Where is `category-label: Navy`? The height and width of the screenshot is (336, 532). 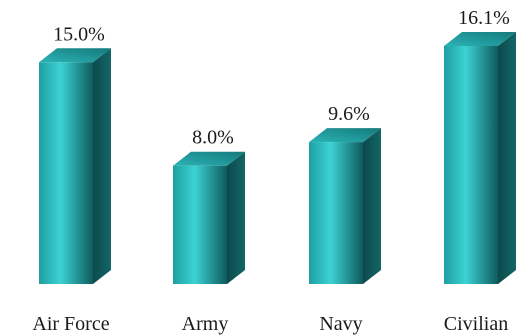
category-label: Navy is located at coordinates (340, 324).